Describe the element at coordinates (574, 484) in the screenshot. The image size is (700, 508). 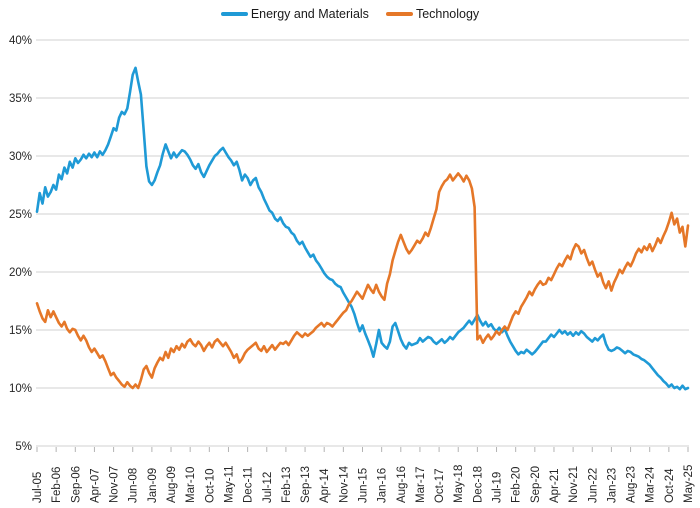
I see `x-tick-label: Nov-21` at that location.